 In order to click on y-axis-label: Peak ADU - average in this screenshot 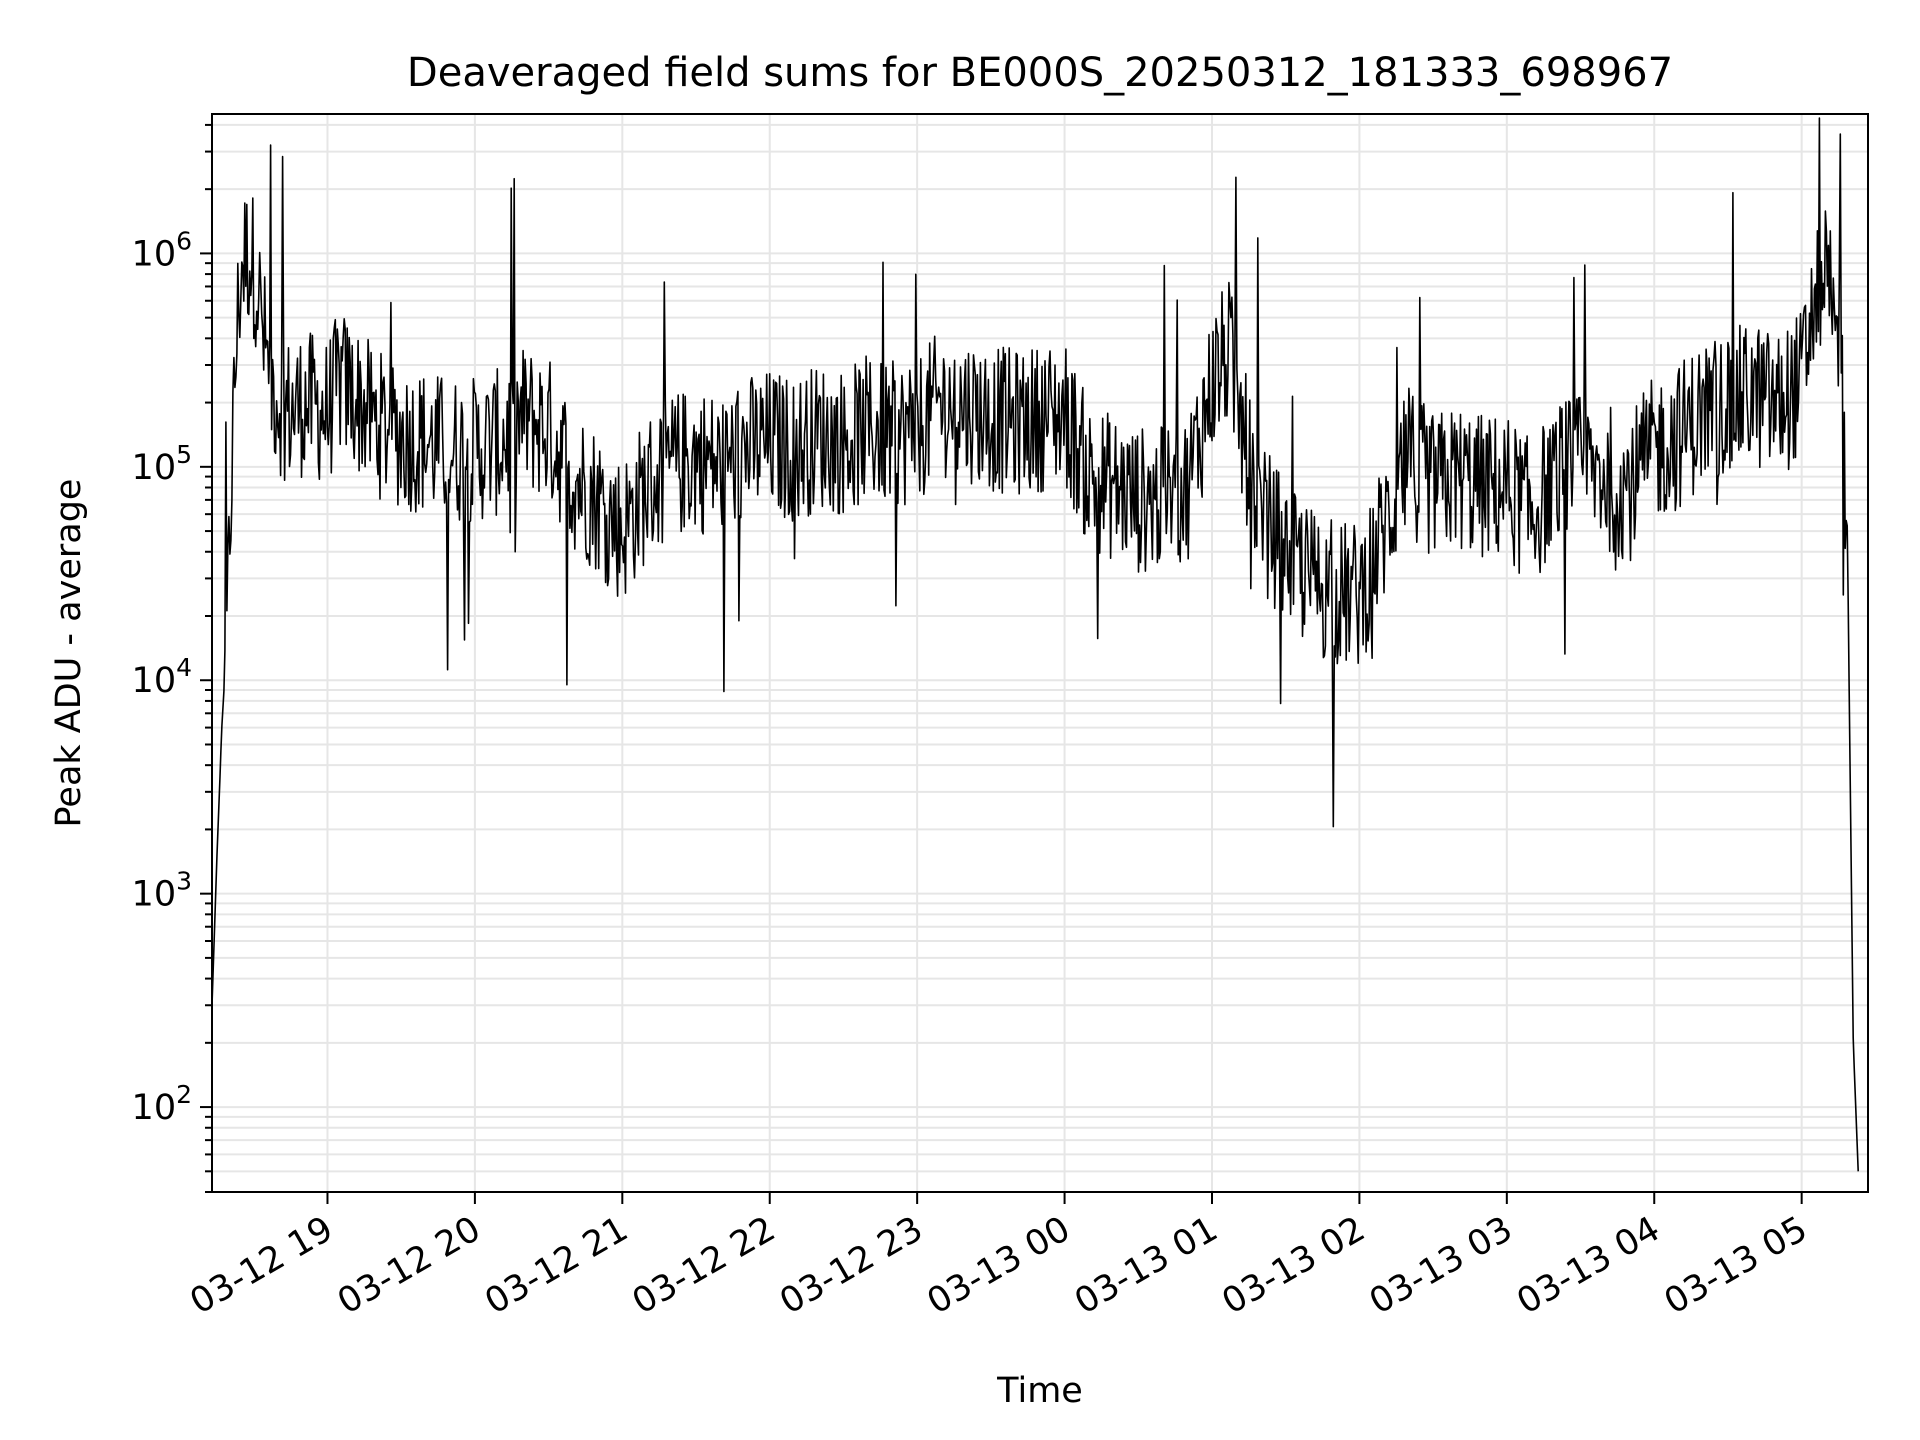, I will do `click(69, 653)`.